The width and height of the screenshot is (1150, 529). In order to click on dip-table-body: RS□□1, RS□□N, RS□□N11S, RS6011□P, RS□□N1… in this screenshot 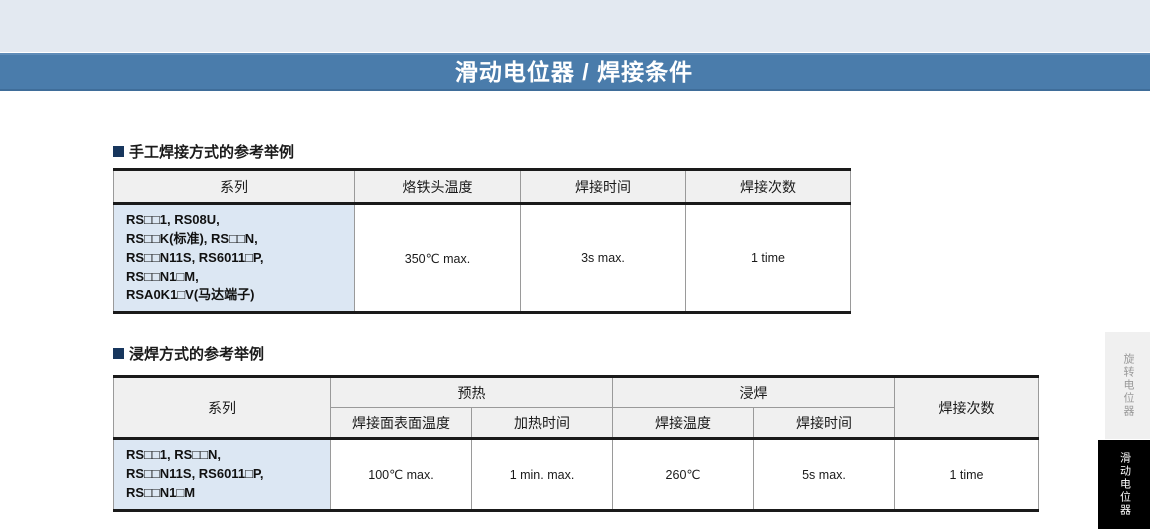, I will do `click(576, 475)`.